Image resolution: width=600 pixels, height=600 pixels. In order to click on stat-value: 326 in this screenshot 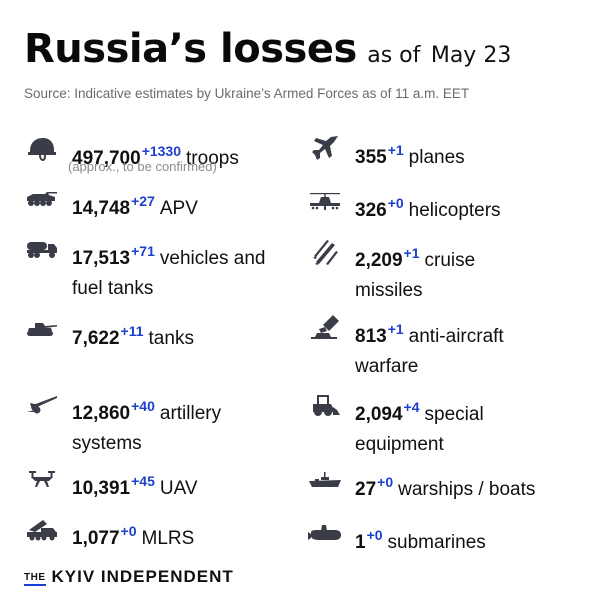, I will do `click(371, 210)`.